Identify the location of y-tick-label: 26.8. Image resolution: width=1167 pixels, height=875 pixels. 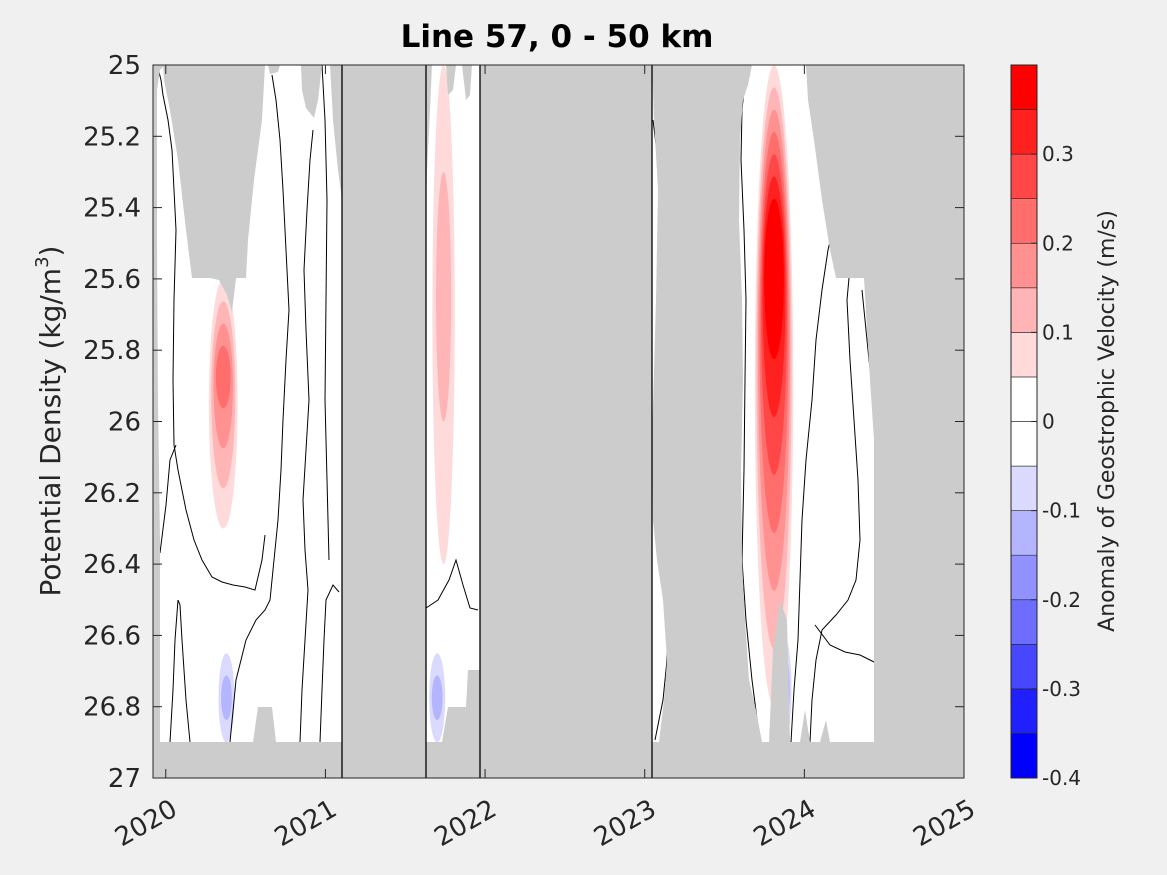
(112, 708).